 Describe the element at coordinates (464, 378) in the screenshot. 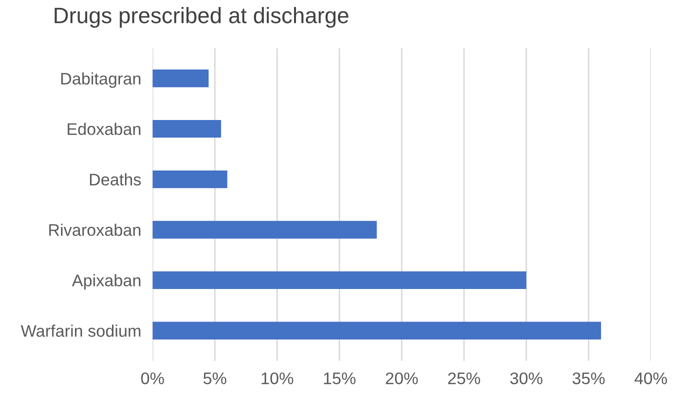

I see `x-tick-label: 25%` at that location.